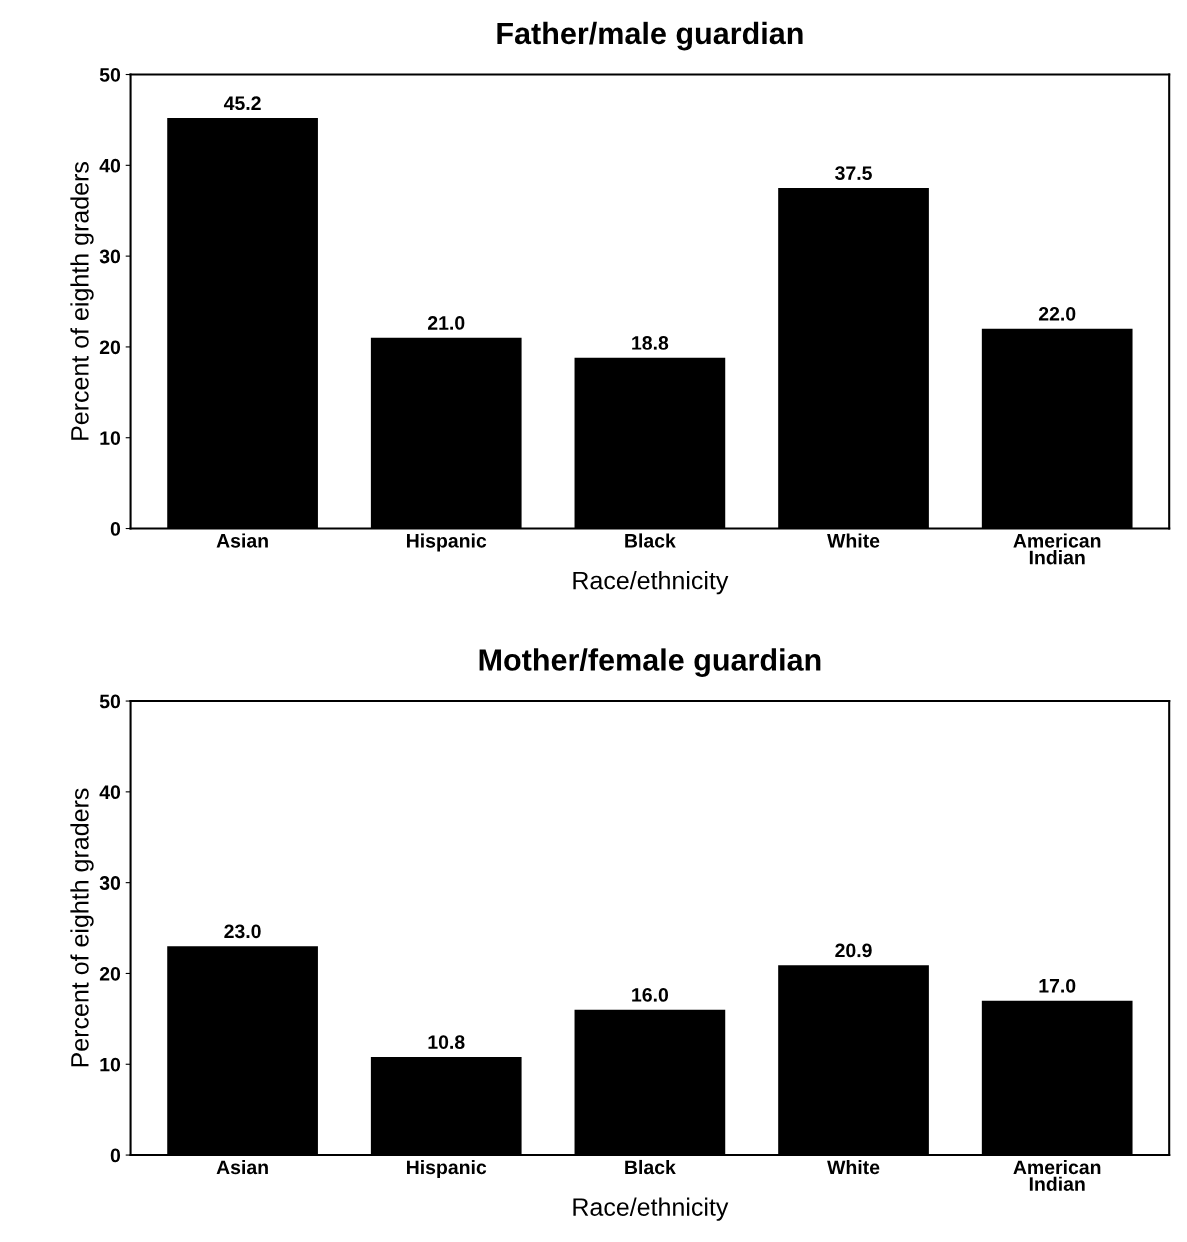  What do you see at coordinates (853, 173) in the screenshot?
I see `data-label: 37.5` at bounding box center [853, 173].